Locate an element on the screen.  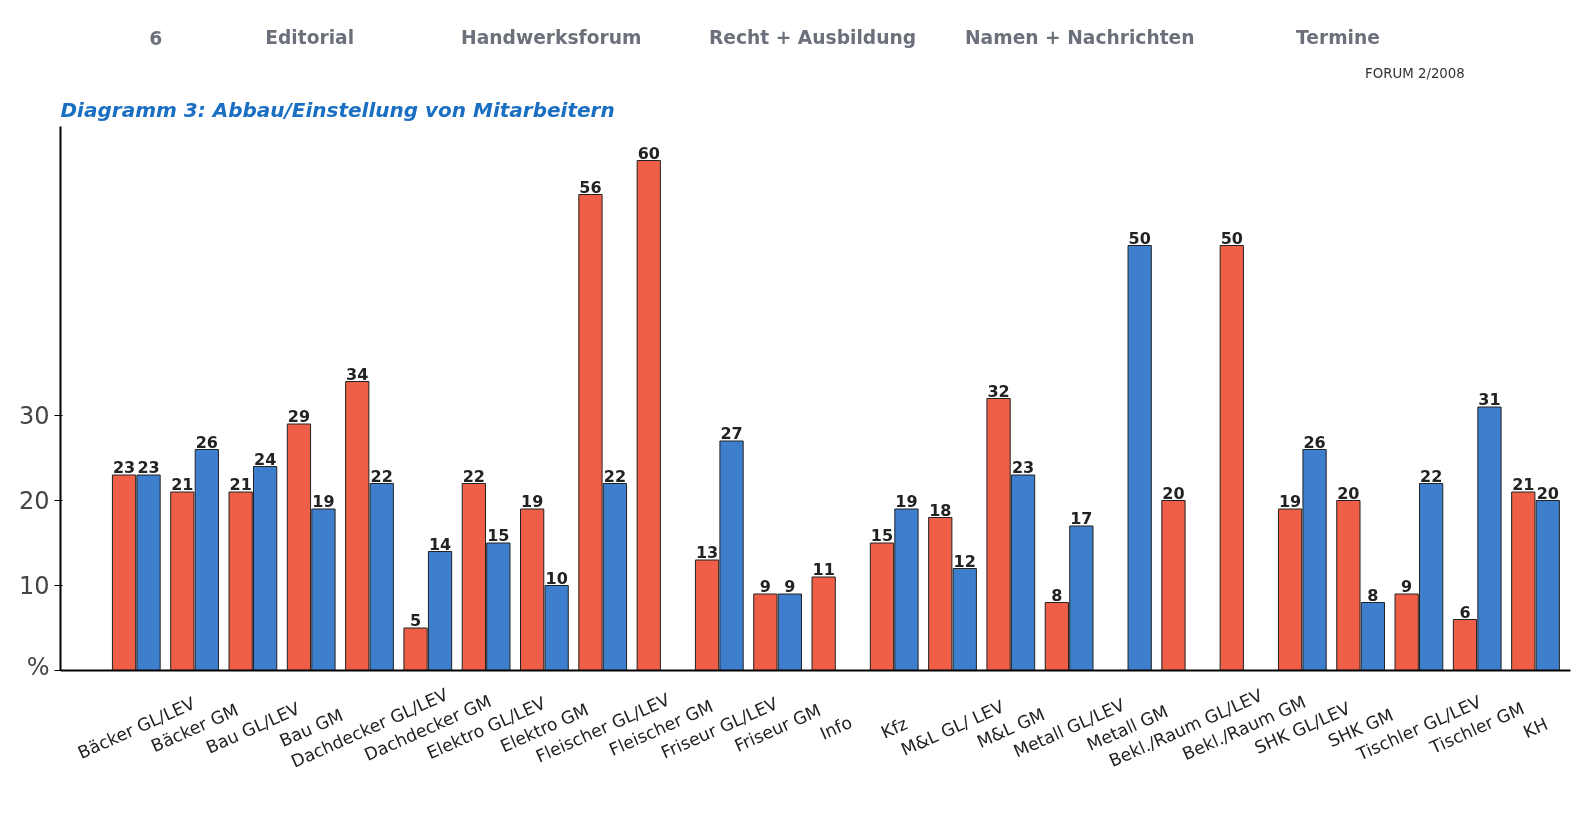
data-label: 6 is located at coordinates (1465, 612).